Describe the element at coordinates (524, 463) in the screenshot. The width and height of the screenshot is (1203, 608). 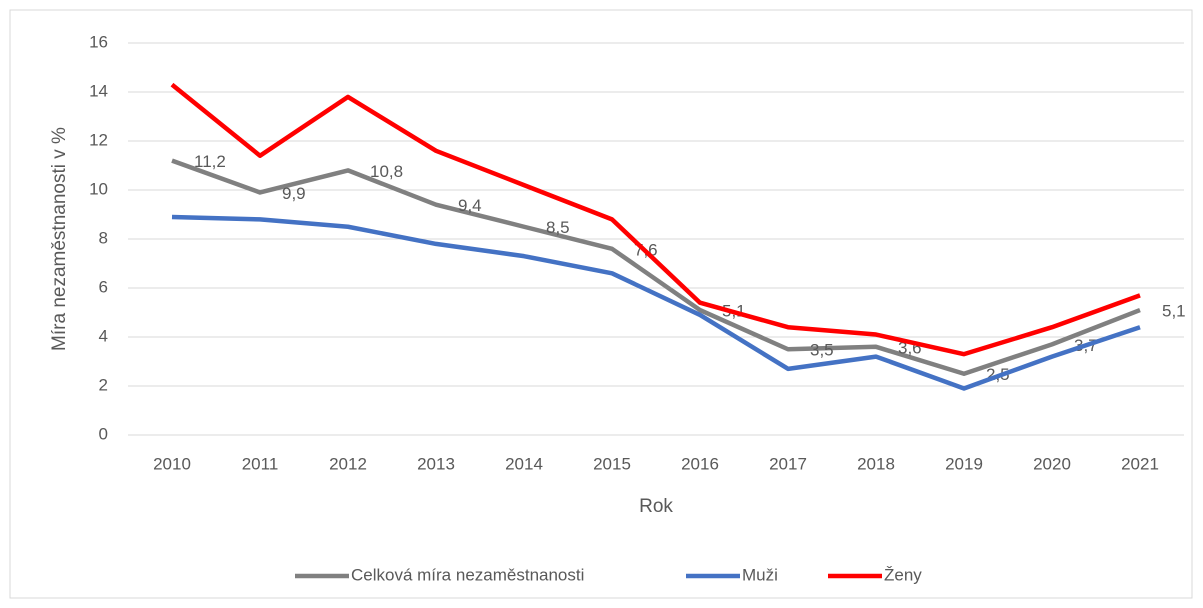
I see `x-tick-label: 2014` at that location.